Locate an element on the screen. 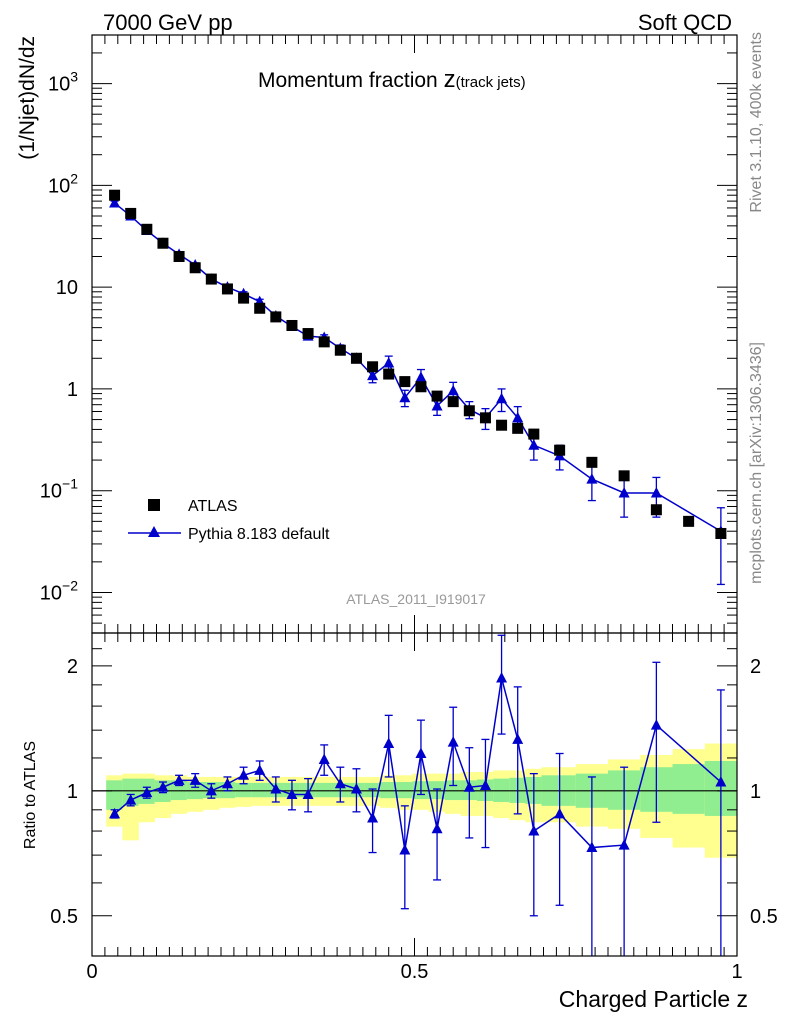 The width and height of the screenshot is (786, 1024). legend: ATLAS Pythia 8.183 default is located at coordinates (229, 520).